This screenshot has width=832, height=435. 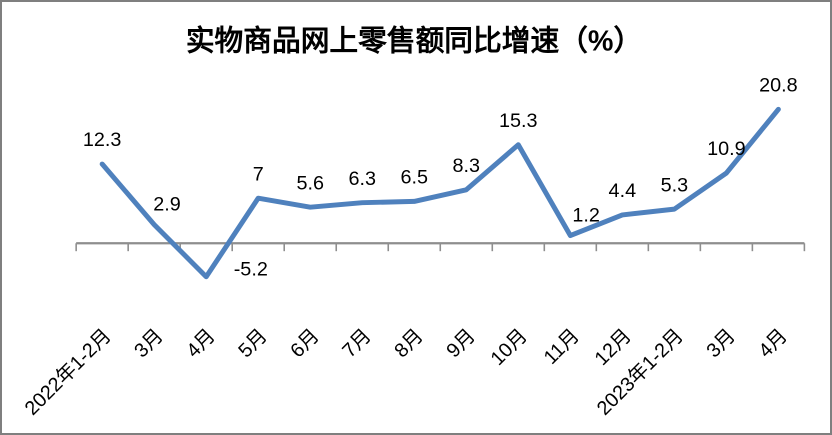 What do you see at coordinates (362, 179) in the screenshot?
I see `data-label: 6.3` at bounding box center [362, 179].